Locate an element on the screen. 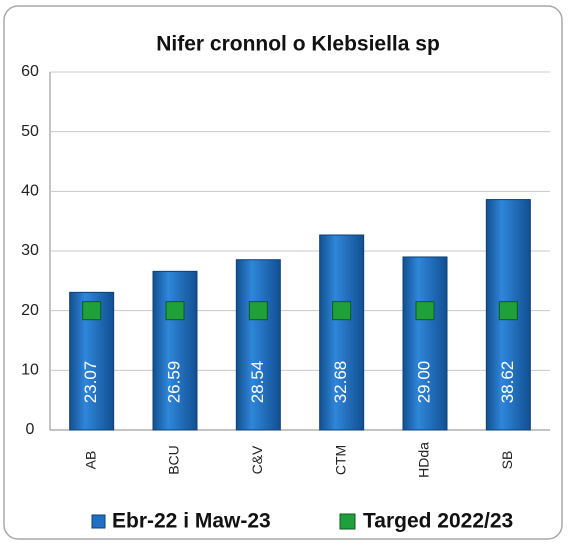  data-label: 23.07 is located at coordinates (90, 382).